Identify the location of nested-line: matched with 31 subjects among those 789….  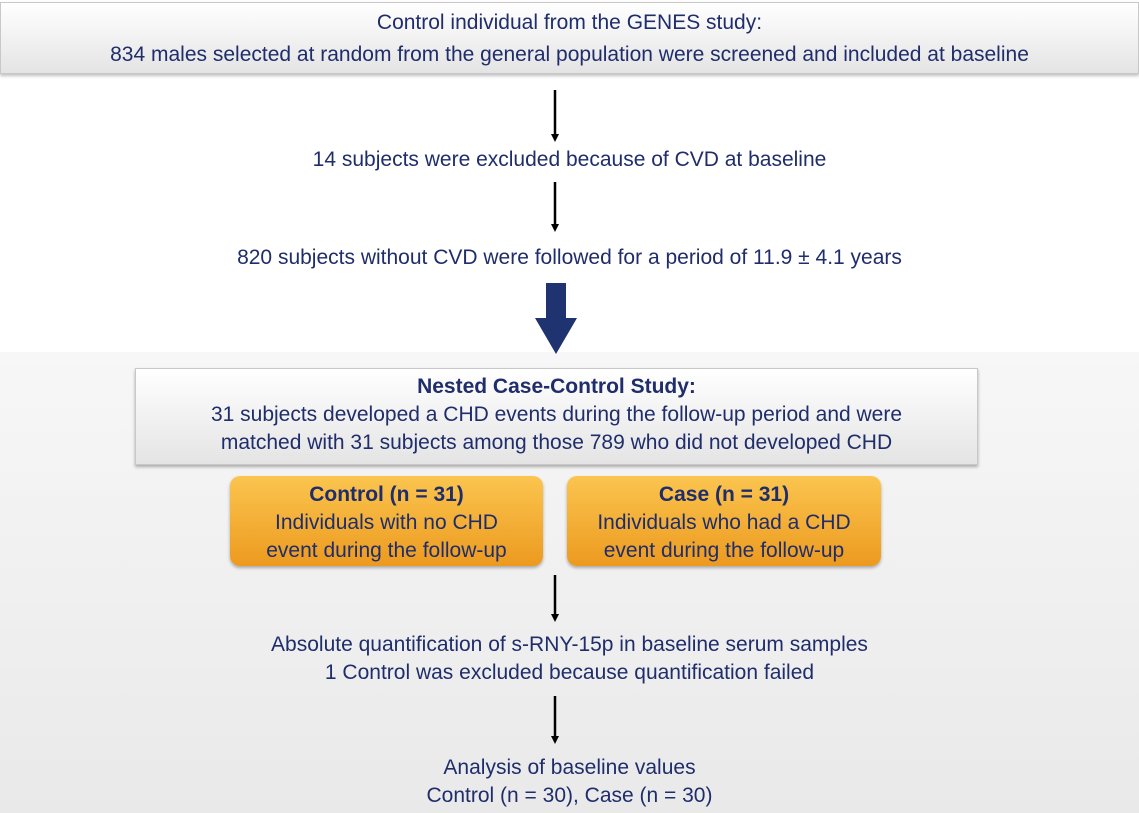
(556, 442).